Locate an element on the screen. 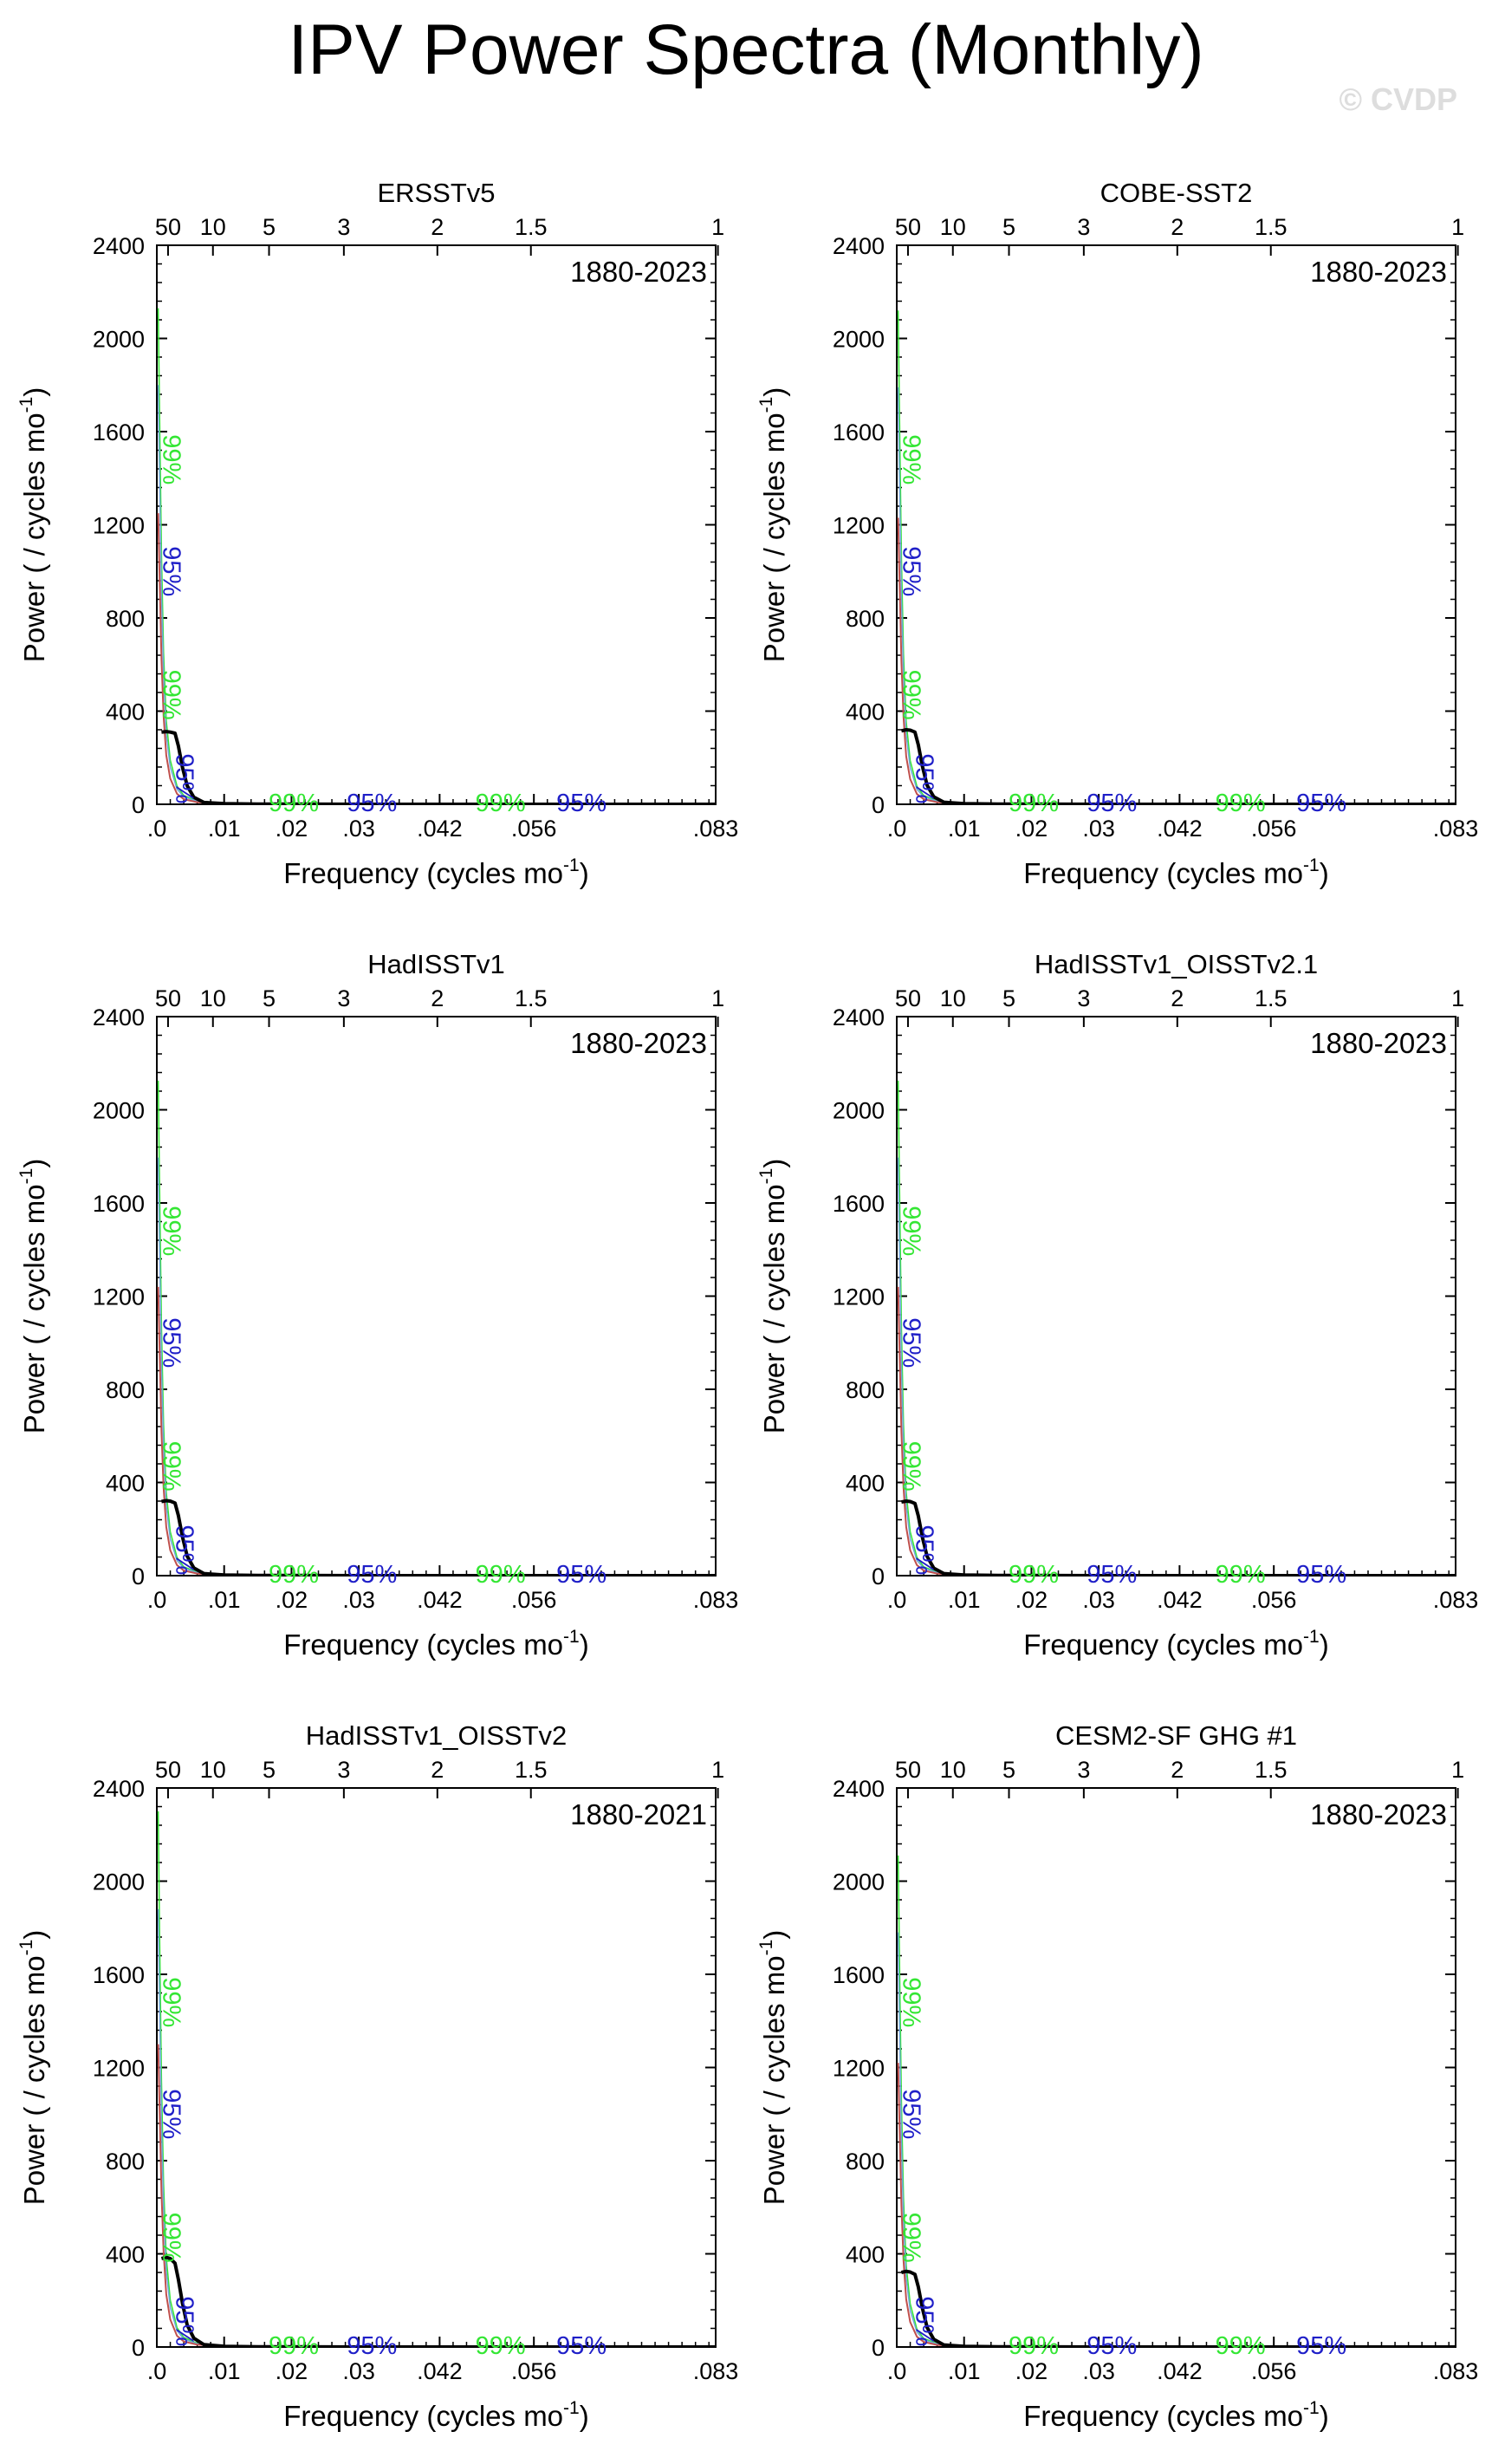  panel-title: CESM2-SF GHG #1 is located at coordinates (1176, 1736).